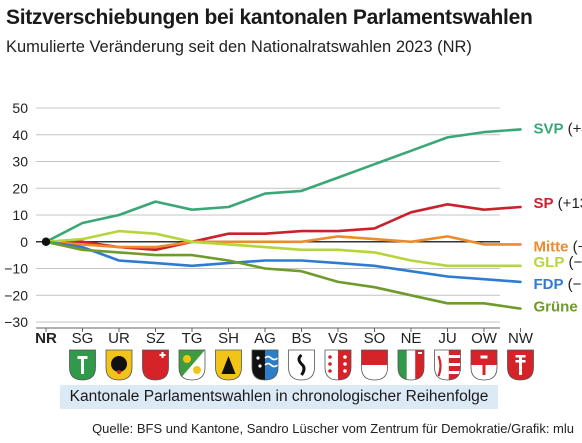 This screenshot has width=582, height=443. I want to click on series-end-label: SP (+13), so click(558, 203).